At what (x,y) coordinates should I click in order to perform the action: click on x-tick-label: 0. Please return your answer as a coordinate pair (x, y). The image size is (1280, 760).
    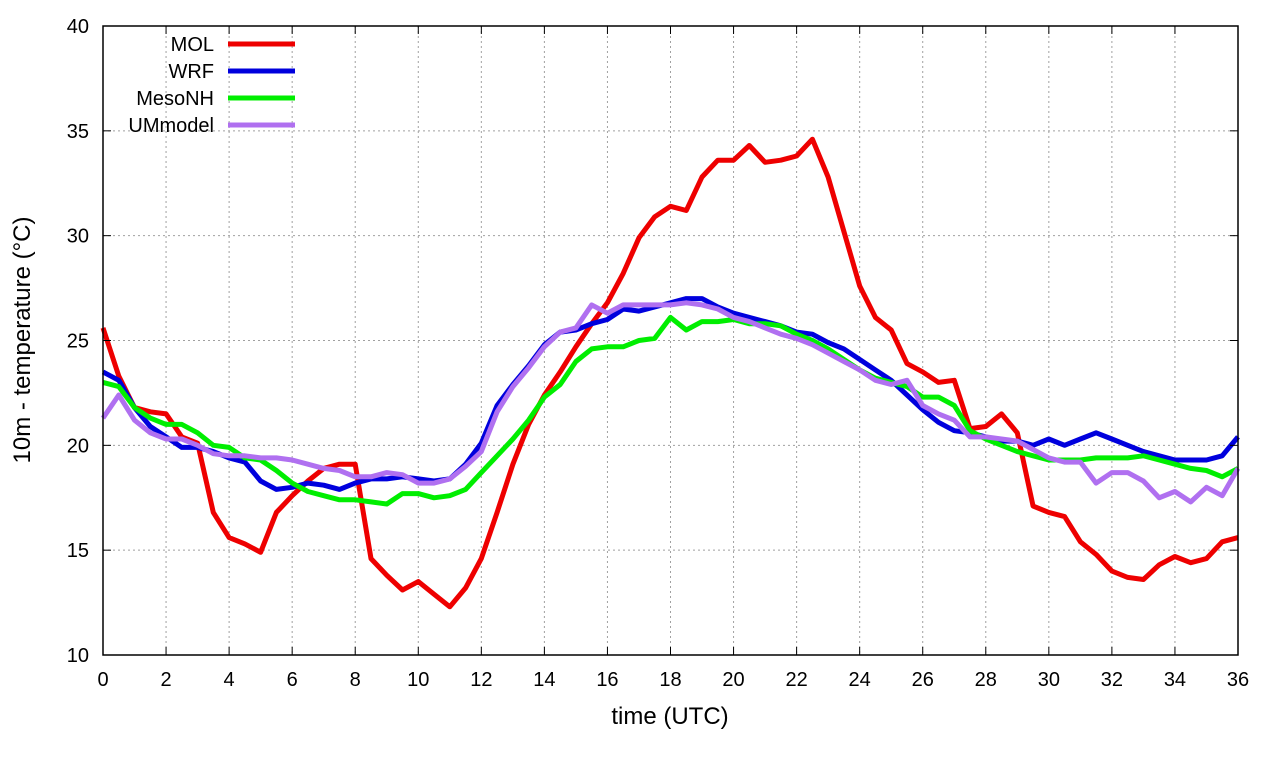
    Looking at the image, I should click on (102, 680).